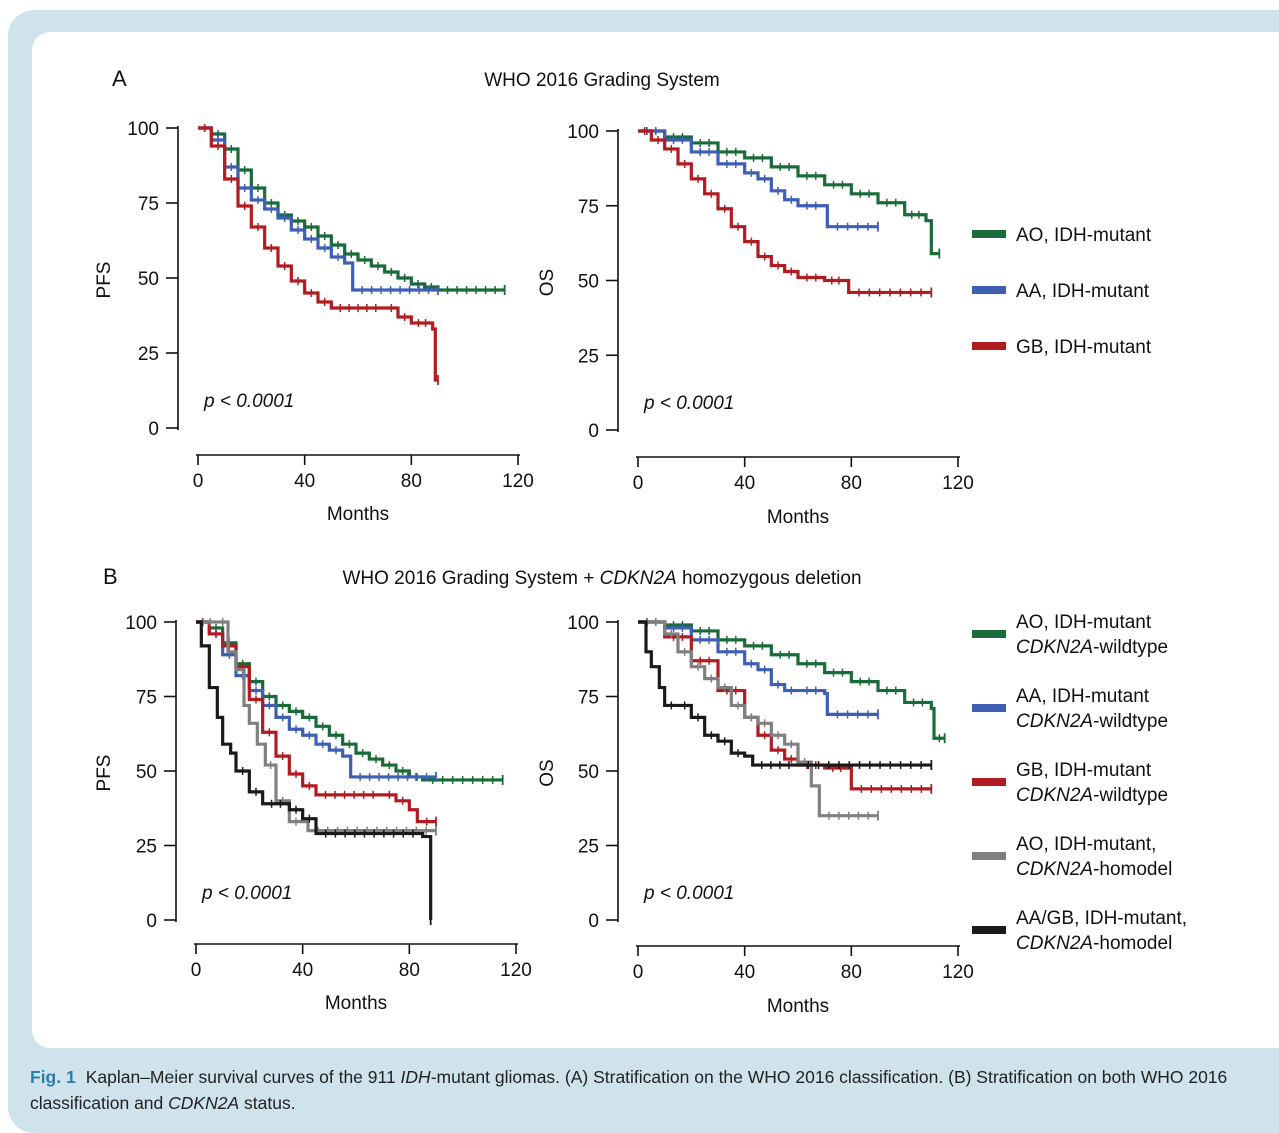 The image size is (1279, 1133). I want to click on panel-a-title: WHO 2016 Grading System, so click(601, 80).